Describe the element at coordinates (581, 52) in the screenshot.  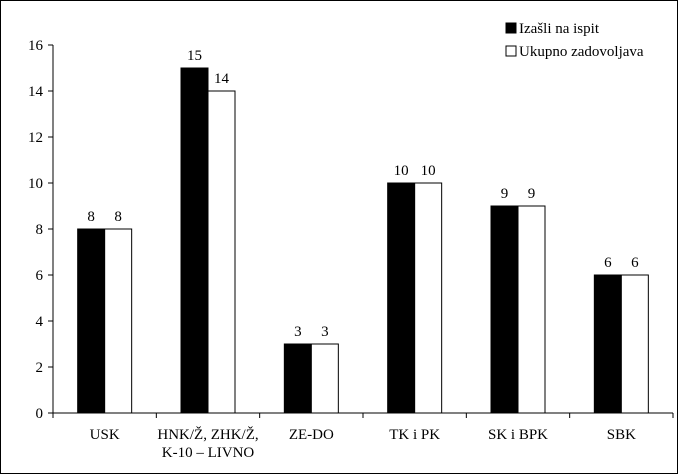
I see `legend-label: Ukupno zadovoljava` at that location.